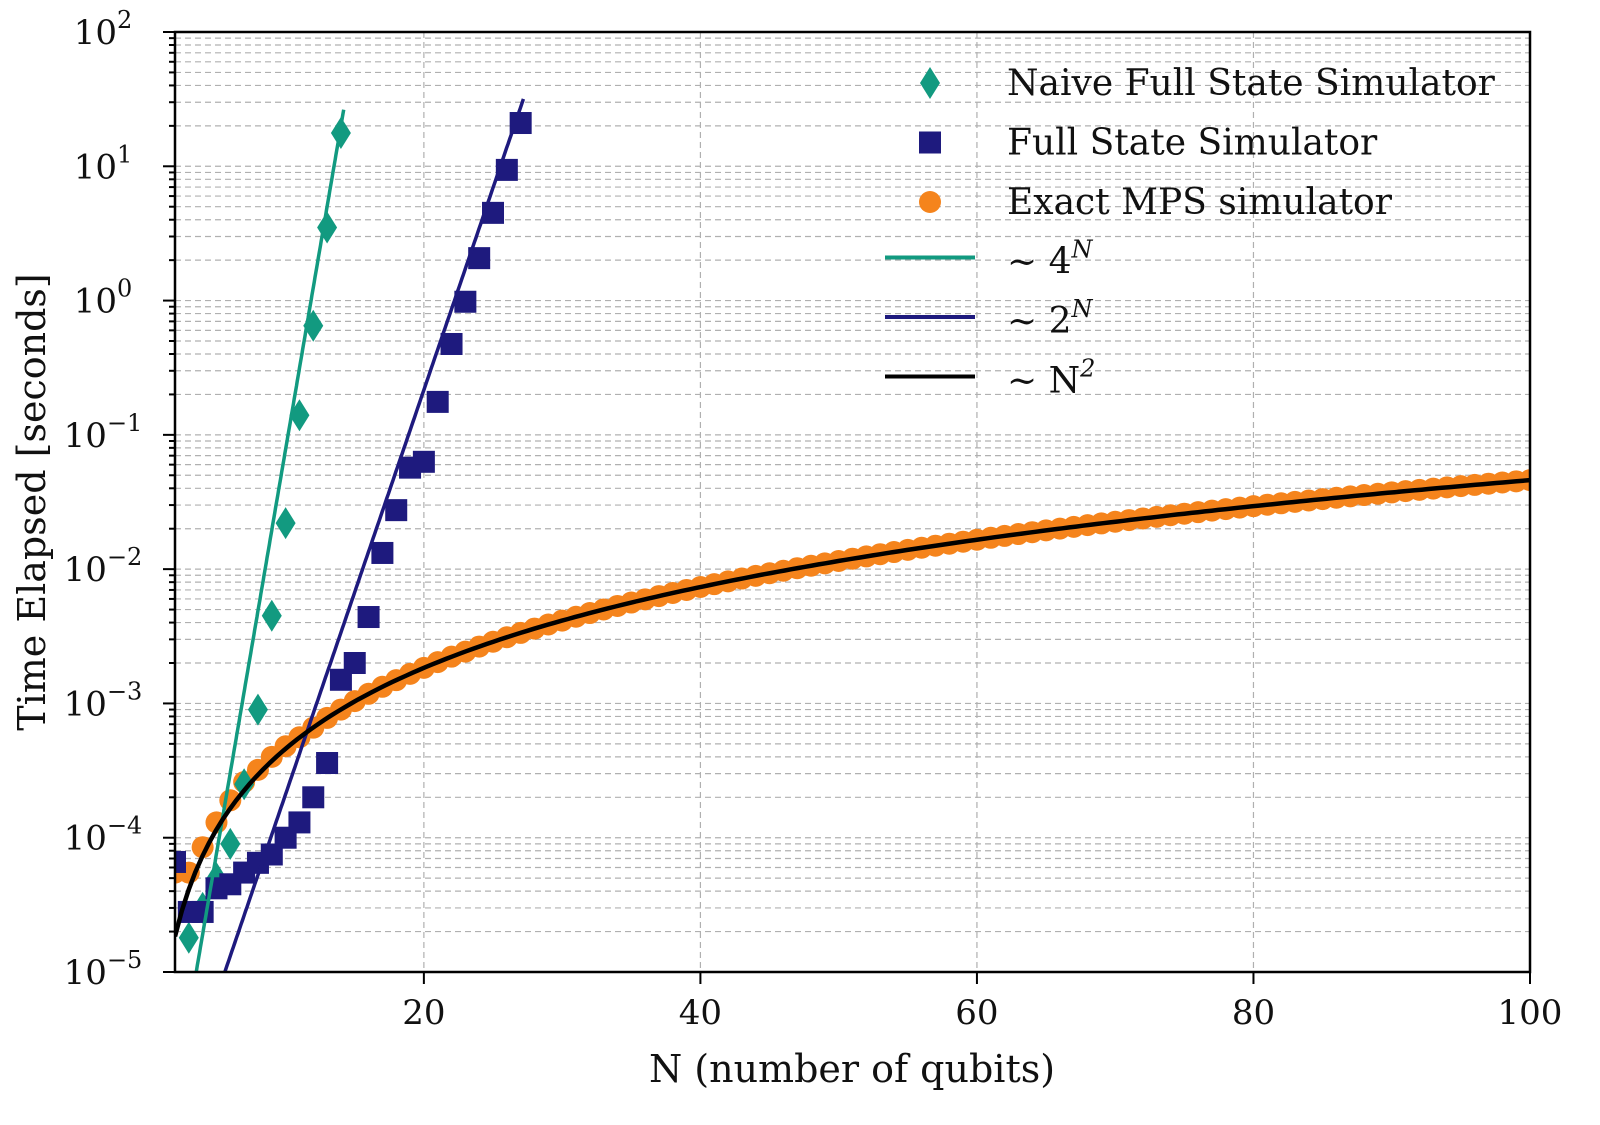  Describe the element at coordinates (103, 700) in the screenshot. I see `y-tick-label: 10⁻³` at that location.